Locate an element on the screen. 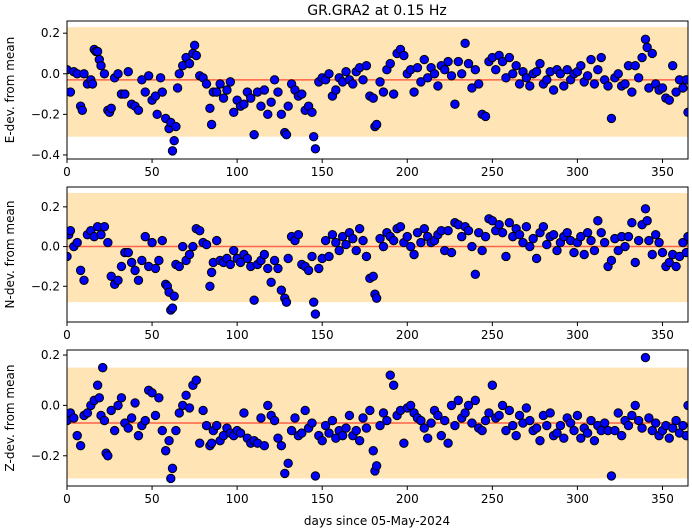 The height and width of the screenshot is (531, 692). x-tick-label-z: 100 is located at coordinates (237, 499).